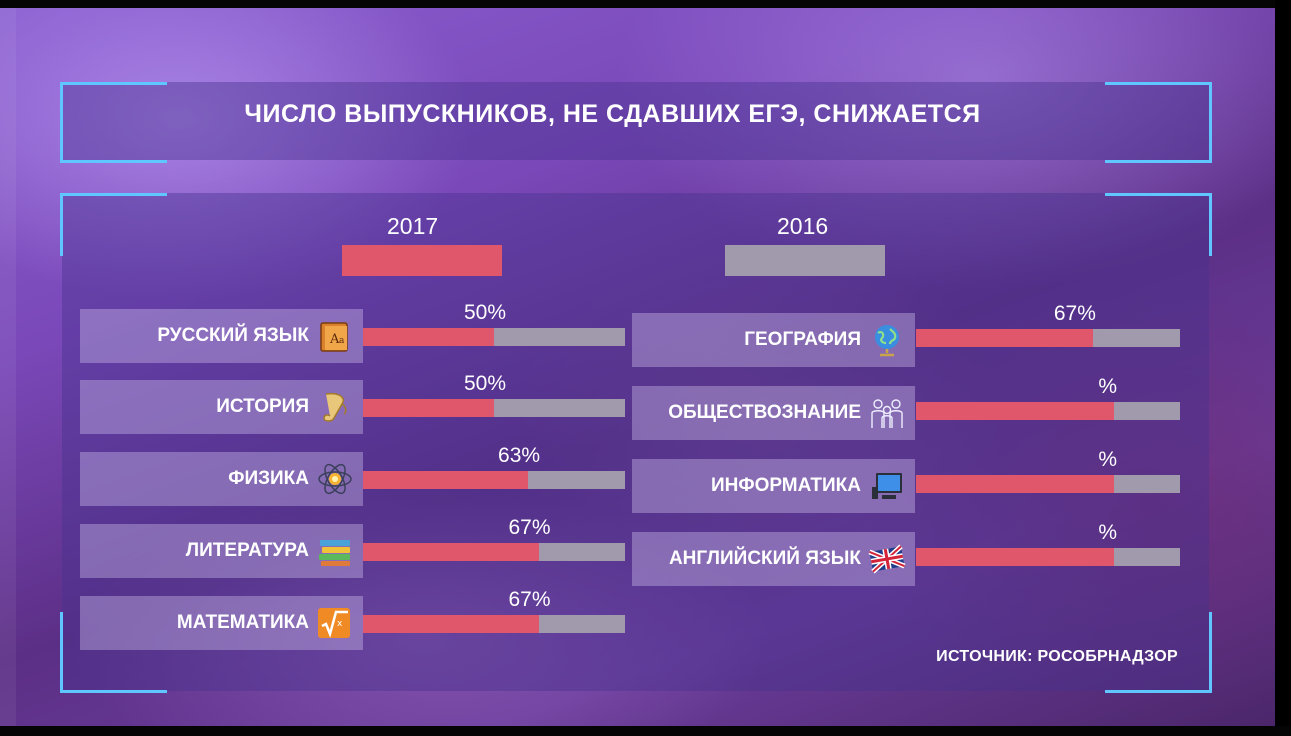  What do you see at coordinates (1107, 532) in the screenshot?
I see `right-percent-label-3: %` at bounding box center [1107, 532].